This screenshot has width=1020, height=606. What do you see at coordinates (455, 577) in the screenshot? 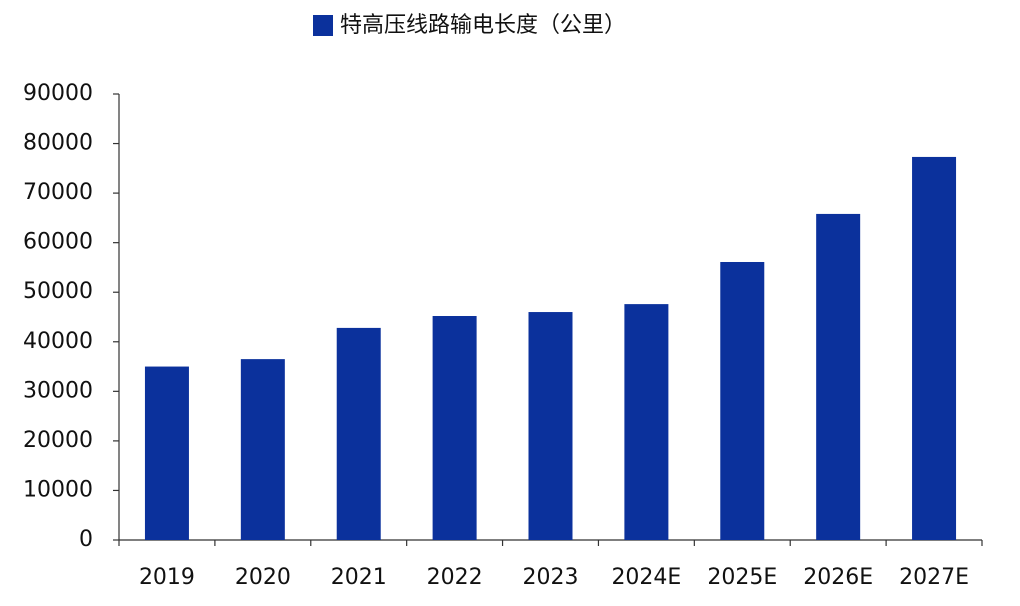
I see `x-tick-label: 2022` at bounding box center [455, 577].